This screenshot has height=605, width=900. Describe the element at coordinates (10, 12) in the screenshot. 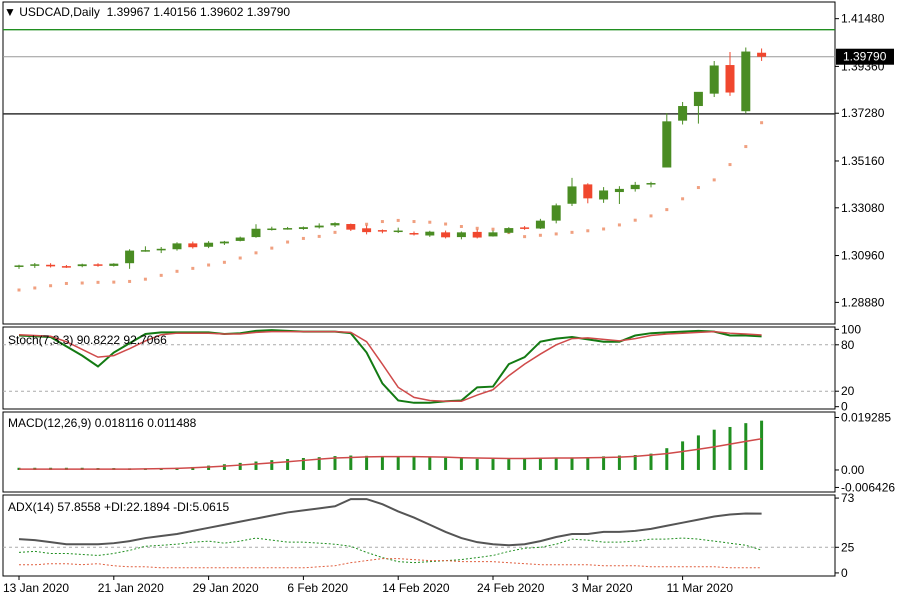

I see `collapse-arrow-icon: ▼` at that location.